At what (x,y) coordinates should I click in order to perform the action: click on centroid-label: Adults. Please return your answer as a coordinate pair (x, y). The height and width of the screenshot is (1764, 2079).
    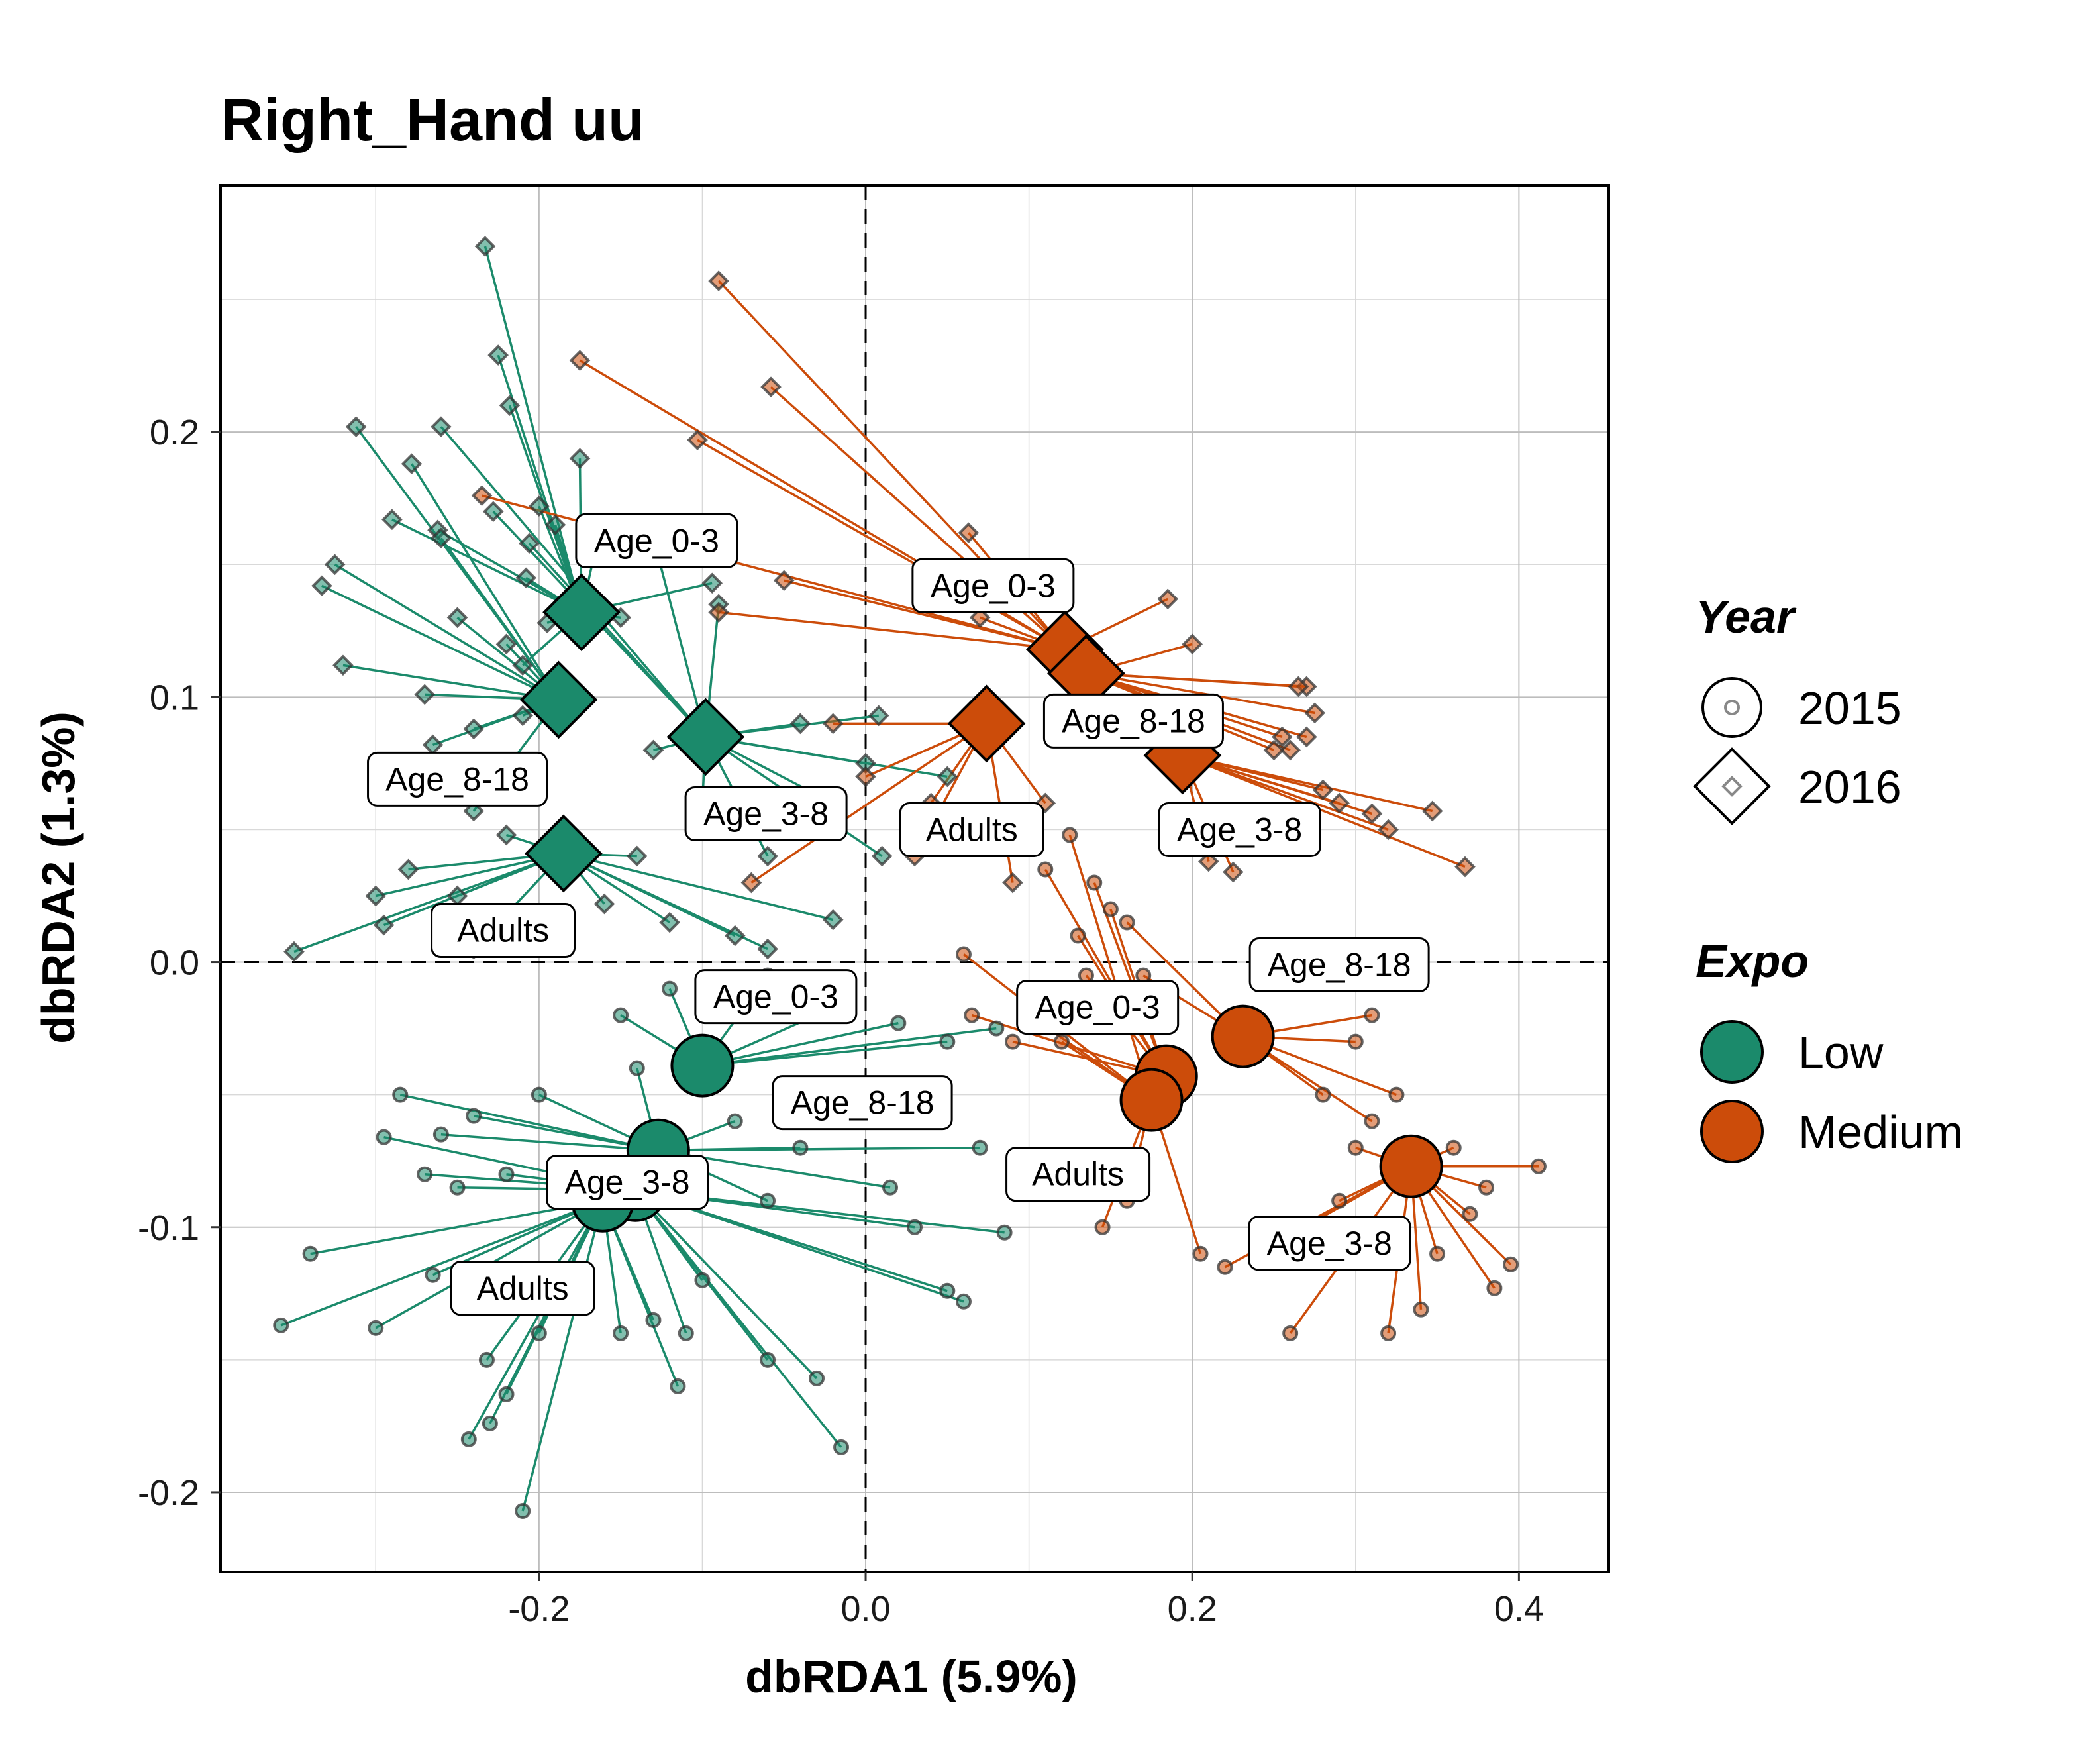
    Looking at the image, I should click on (1078, 1174).